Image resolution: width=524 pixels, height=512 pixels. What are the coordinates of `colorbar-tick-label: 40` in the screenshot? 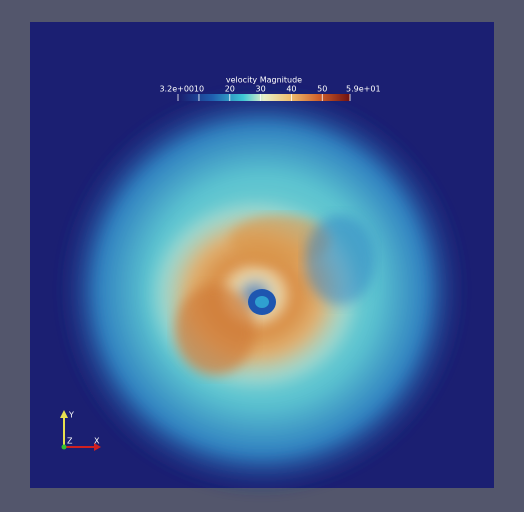 It's located at (291, 89).